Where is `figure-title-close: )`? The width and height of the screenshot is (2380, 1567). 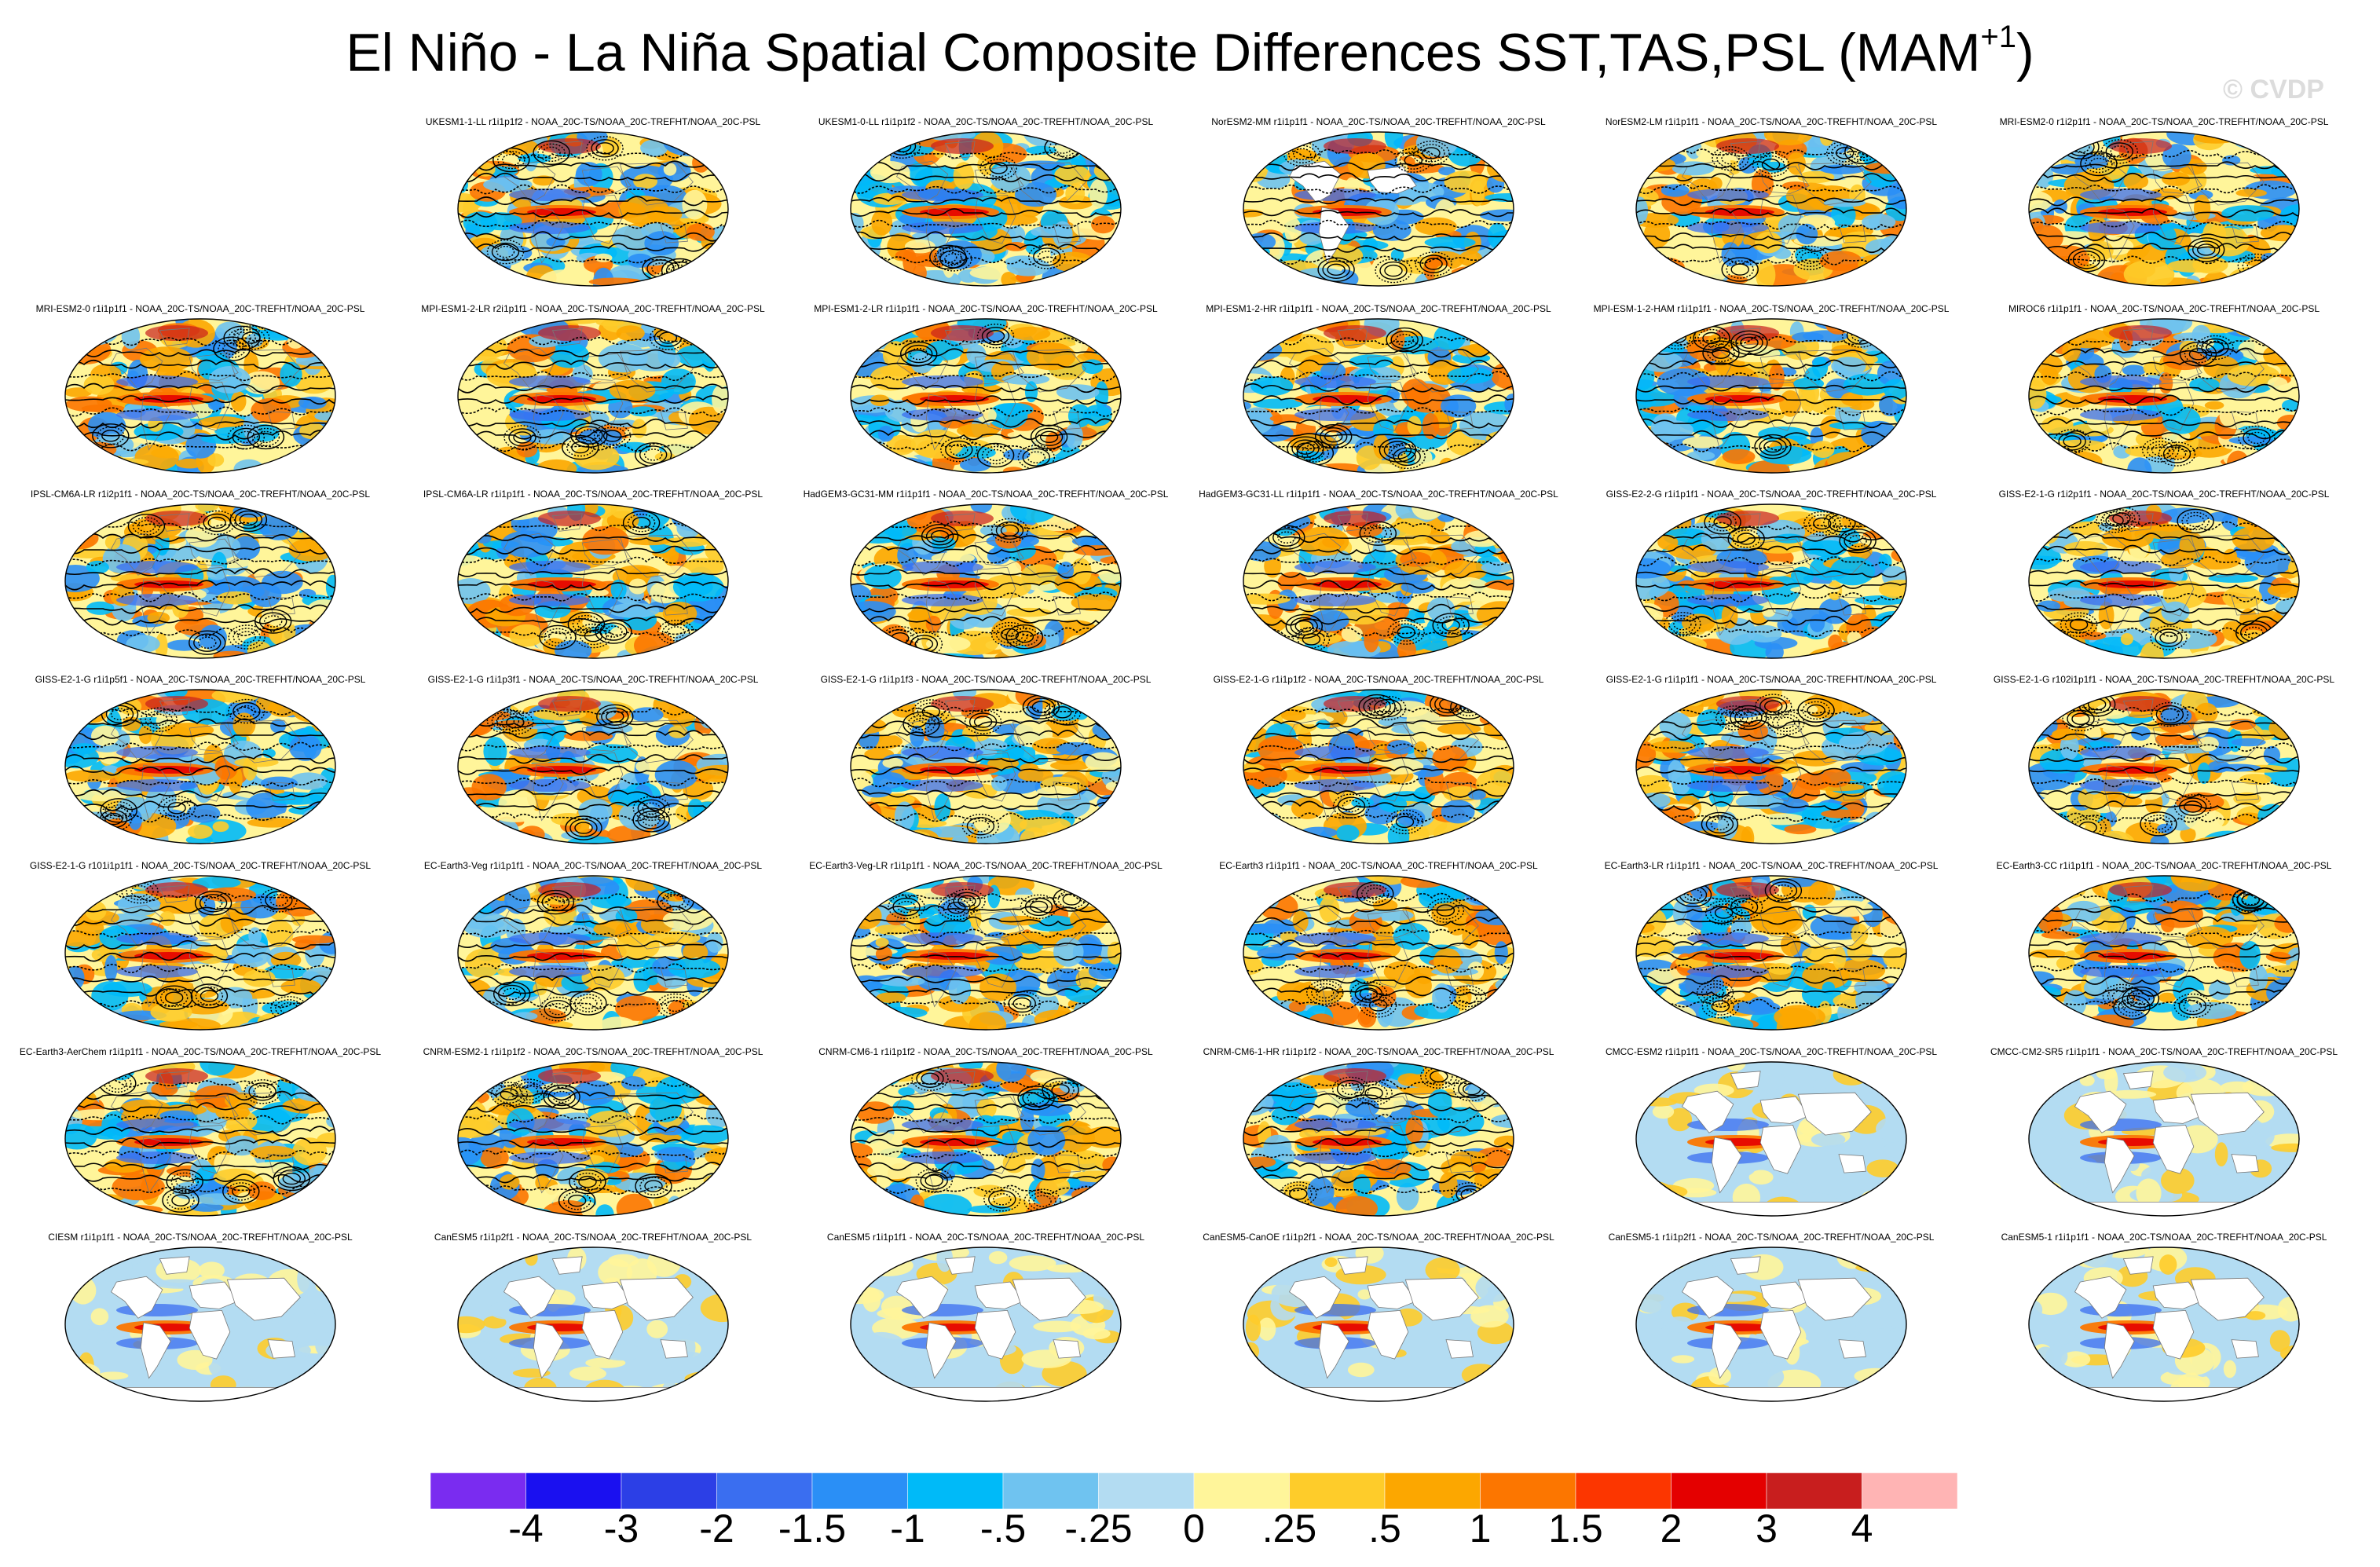
figure-title-close: ) is located at coordinates (2025, 52).